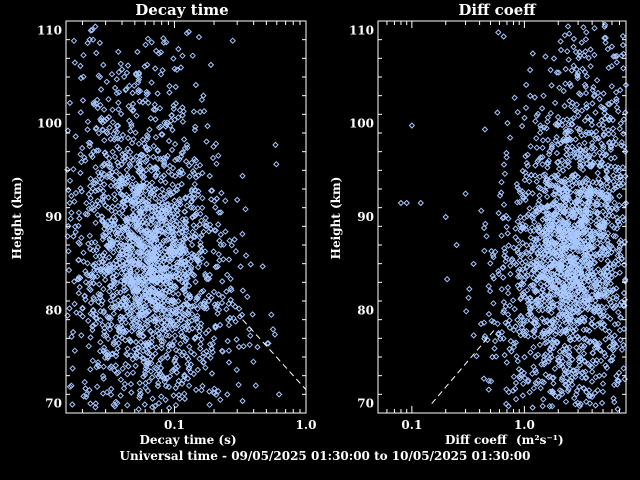  I want to click on diff-coeff-xlabel-units: (m²s⁻¹), so click(540, 440).